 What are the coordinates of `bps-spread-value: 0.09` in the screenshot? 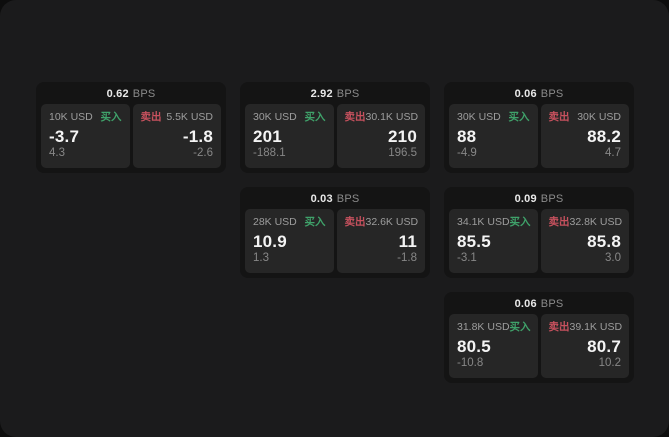 It's located at (525, 198).